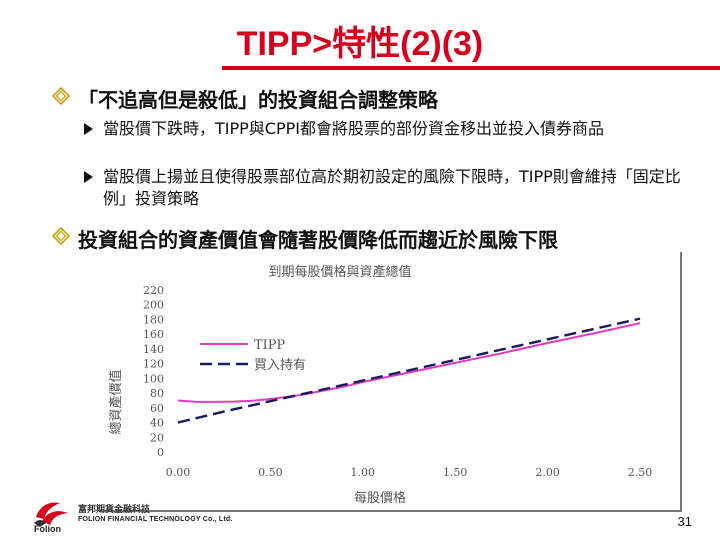 The image size is (720, 540). I want to click on folion-logo, so click(51, 514).